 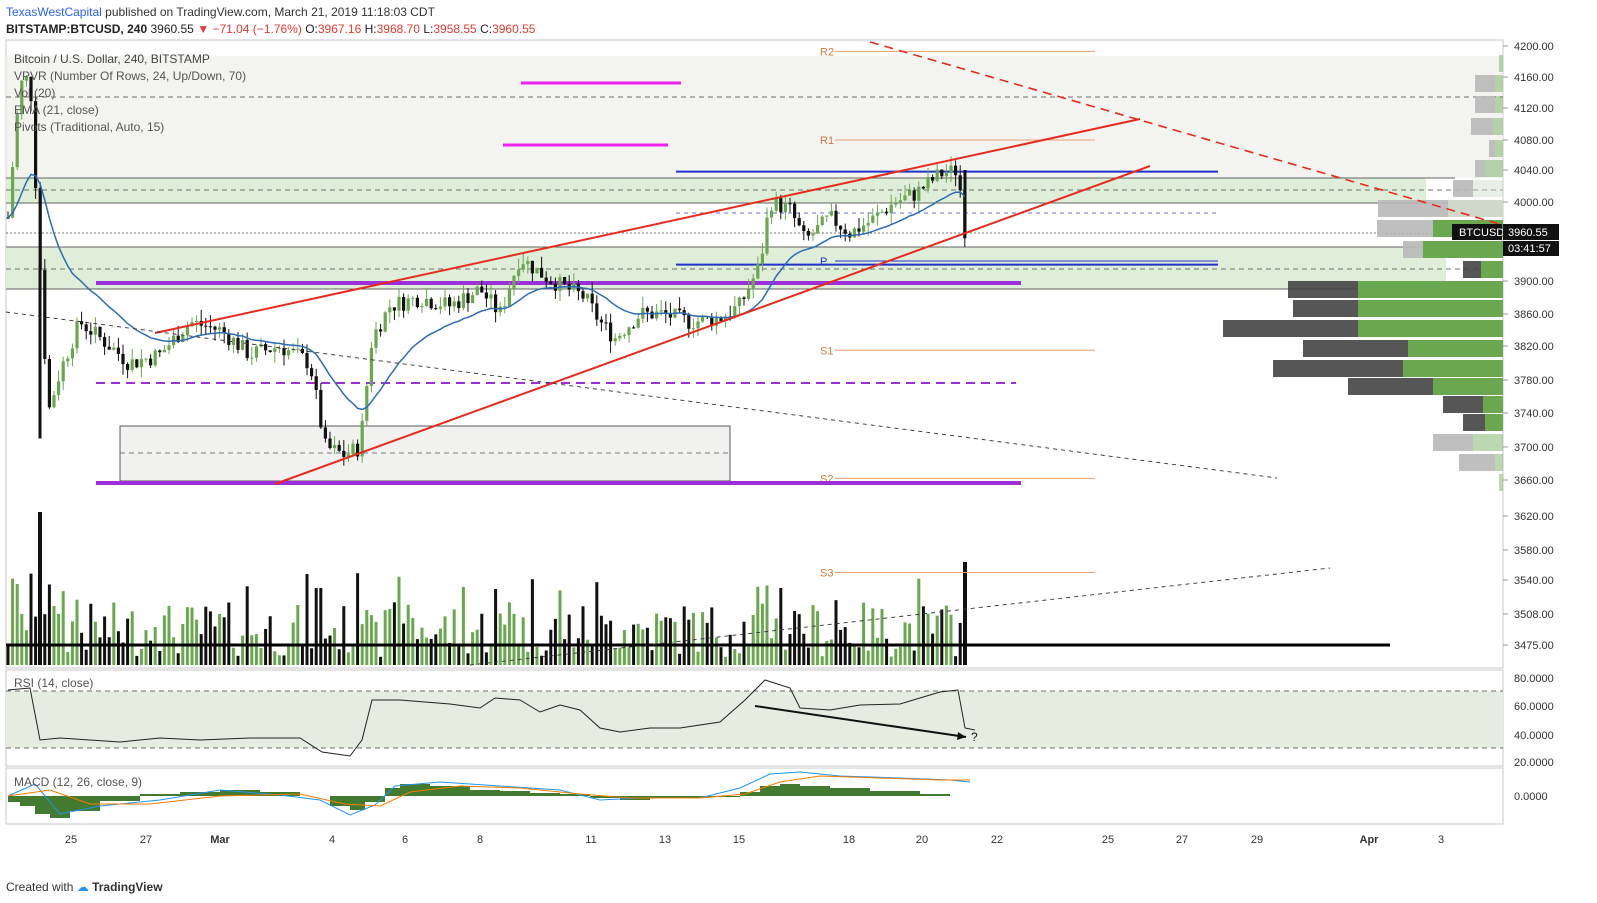 What do you see at coordinates (849, 840) in the screenshot?
I see `time-tick-label: 18` at bounding box center [849, 840].